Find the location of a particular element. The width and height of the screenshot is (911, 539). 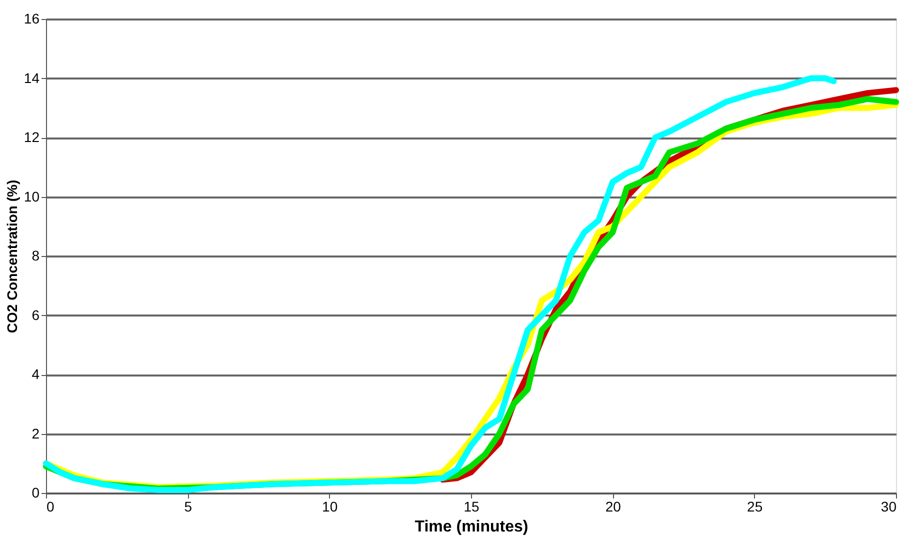

x-tick-label: 15 is located at coordinates (472, 506).